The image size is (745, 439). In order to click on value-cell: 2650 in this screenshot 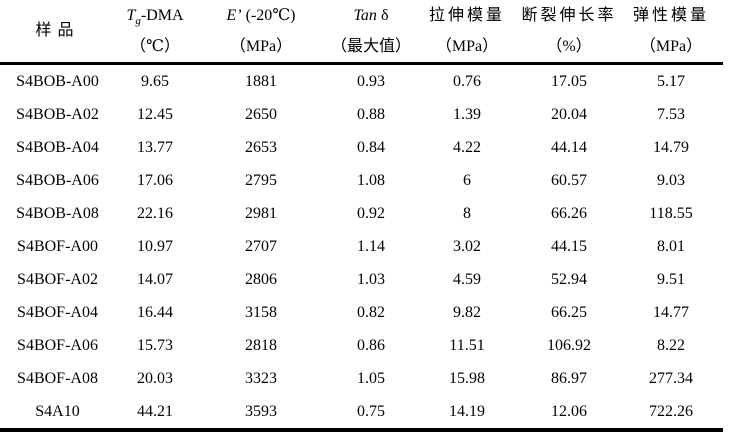, I will do `click(261, 114)`.